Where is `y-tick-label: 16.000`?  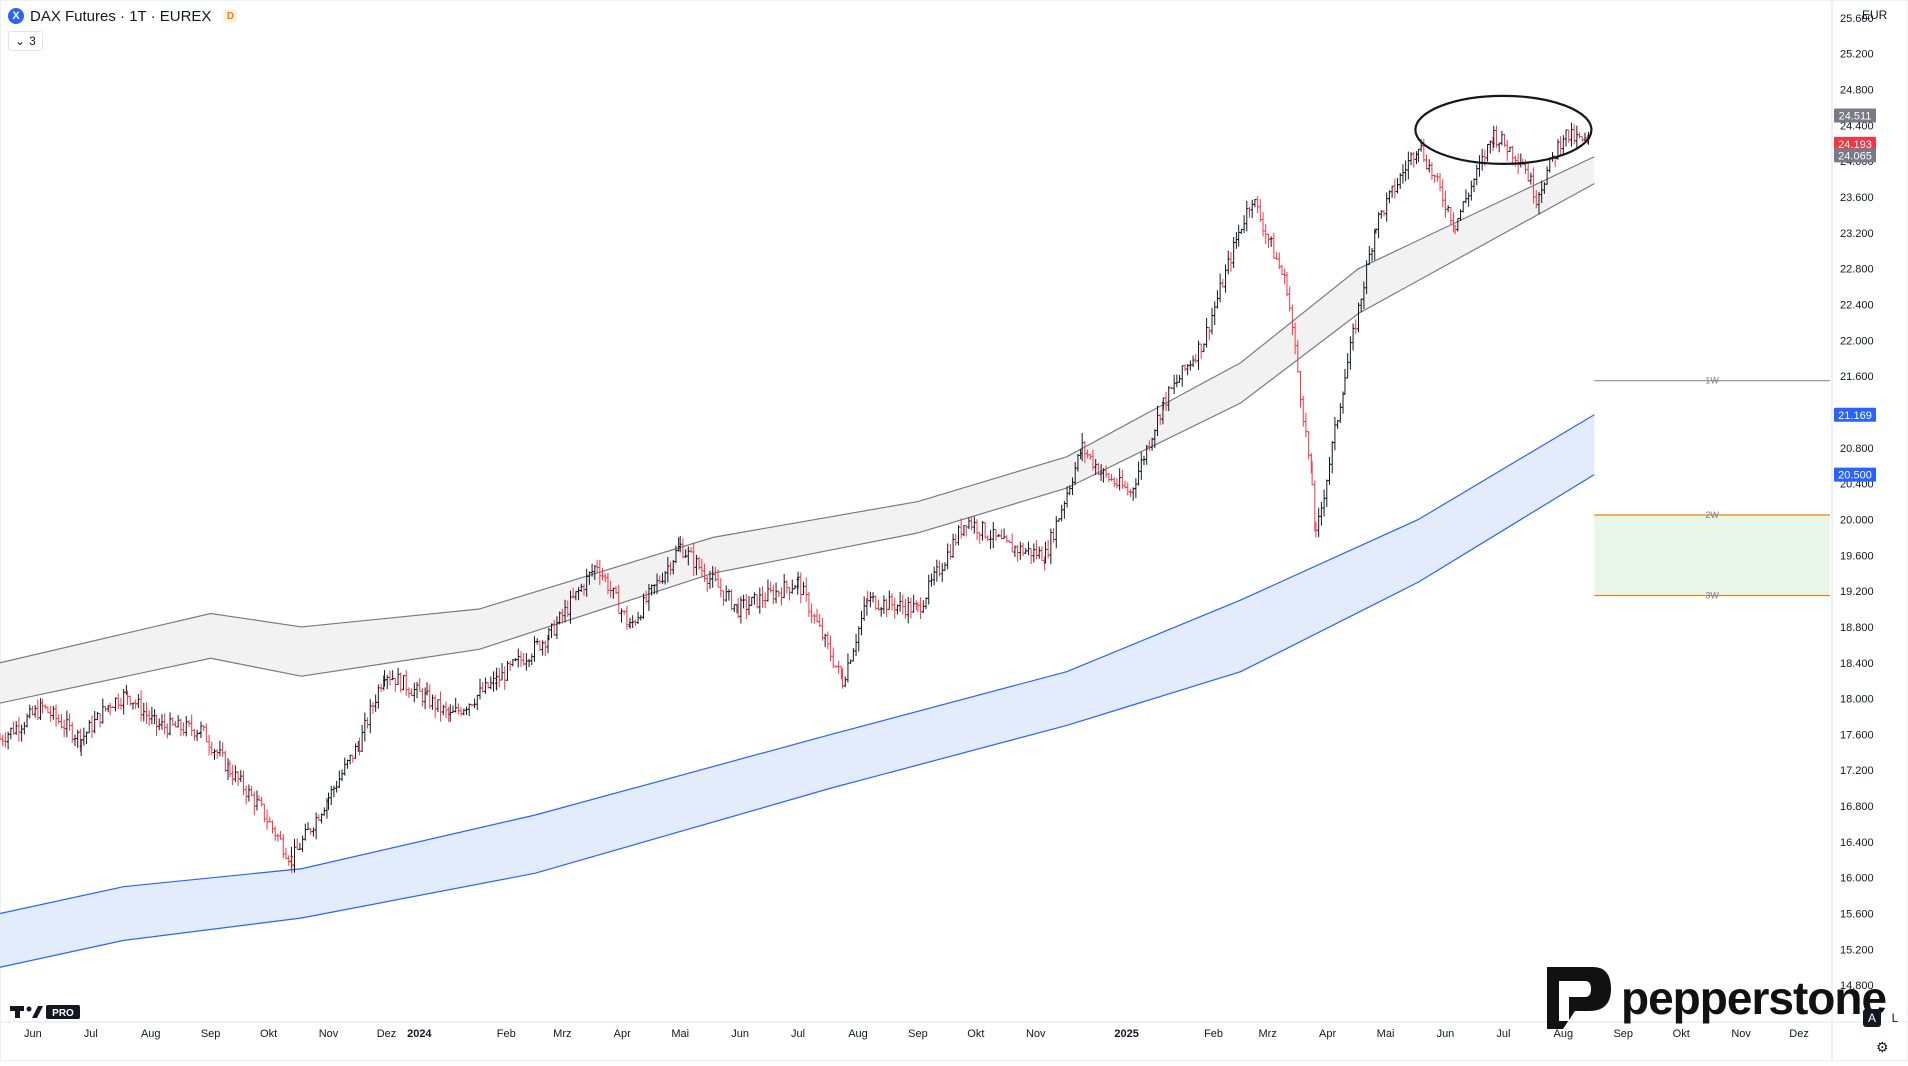 y-tick-label: 16.000 is located at coordinates (1857, 879).